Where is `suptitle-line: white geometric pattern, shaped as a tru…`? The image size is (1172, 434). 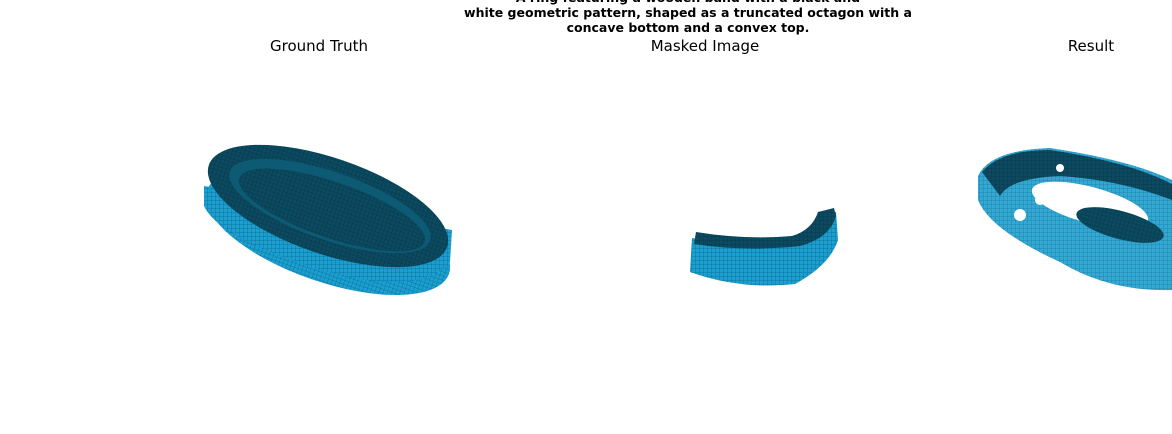
suptitle-line: white geometric pattern, shaped as a tru… is located at coordinates (688, 12).